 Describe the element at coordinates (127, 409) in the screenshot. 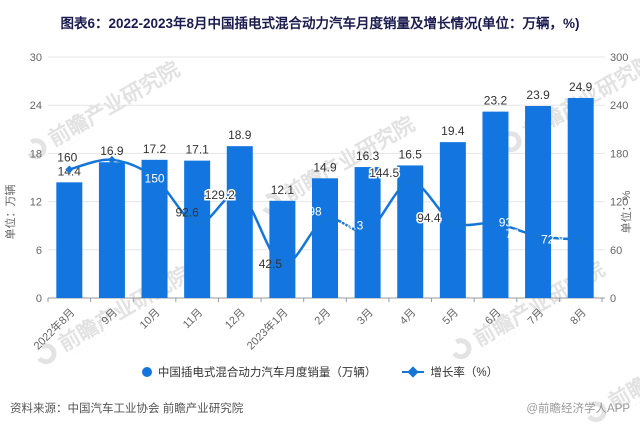

I see `source-text: 资料来源：中国汽车工业协会 前瞻产业研究院` at that location.